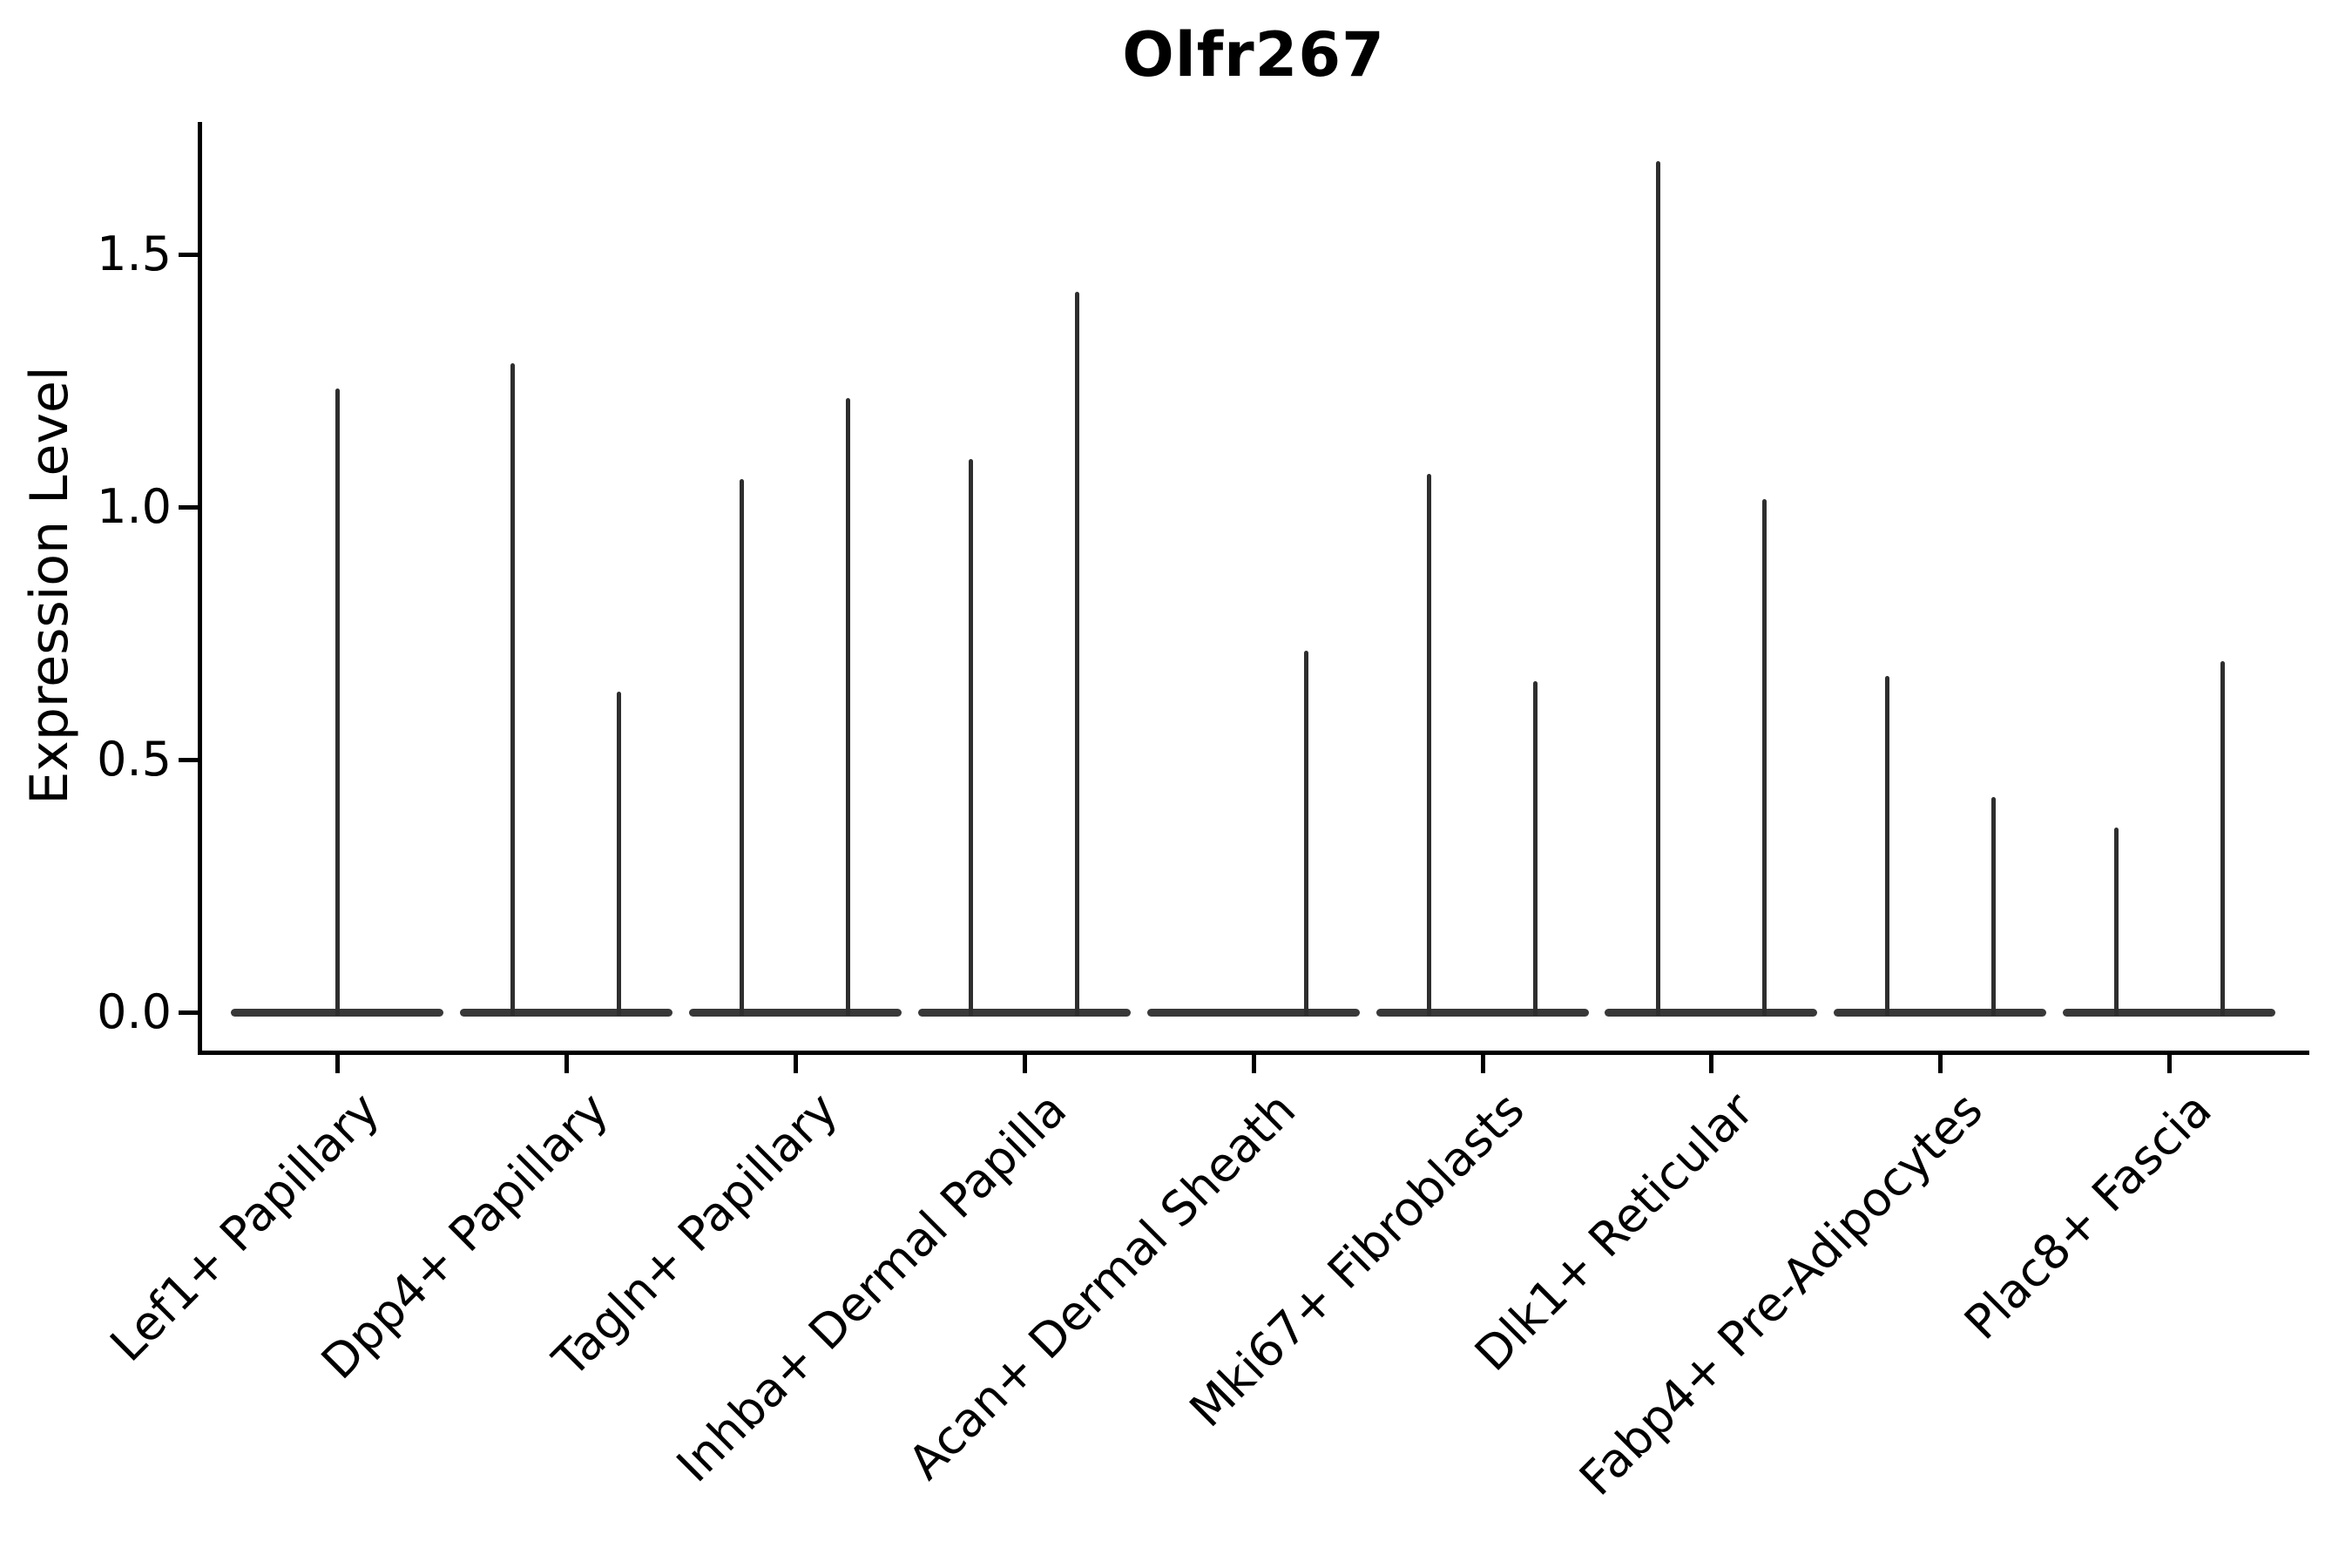 The width and height of the screenshot is (2352, 1568). What do you see at coordinates (134, 253) in the screenshot?
I see `y-tick-label: 1.5` at bounding box center [134, 253].